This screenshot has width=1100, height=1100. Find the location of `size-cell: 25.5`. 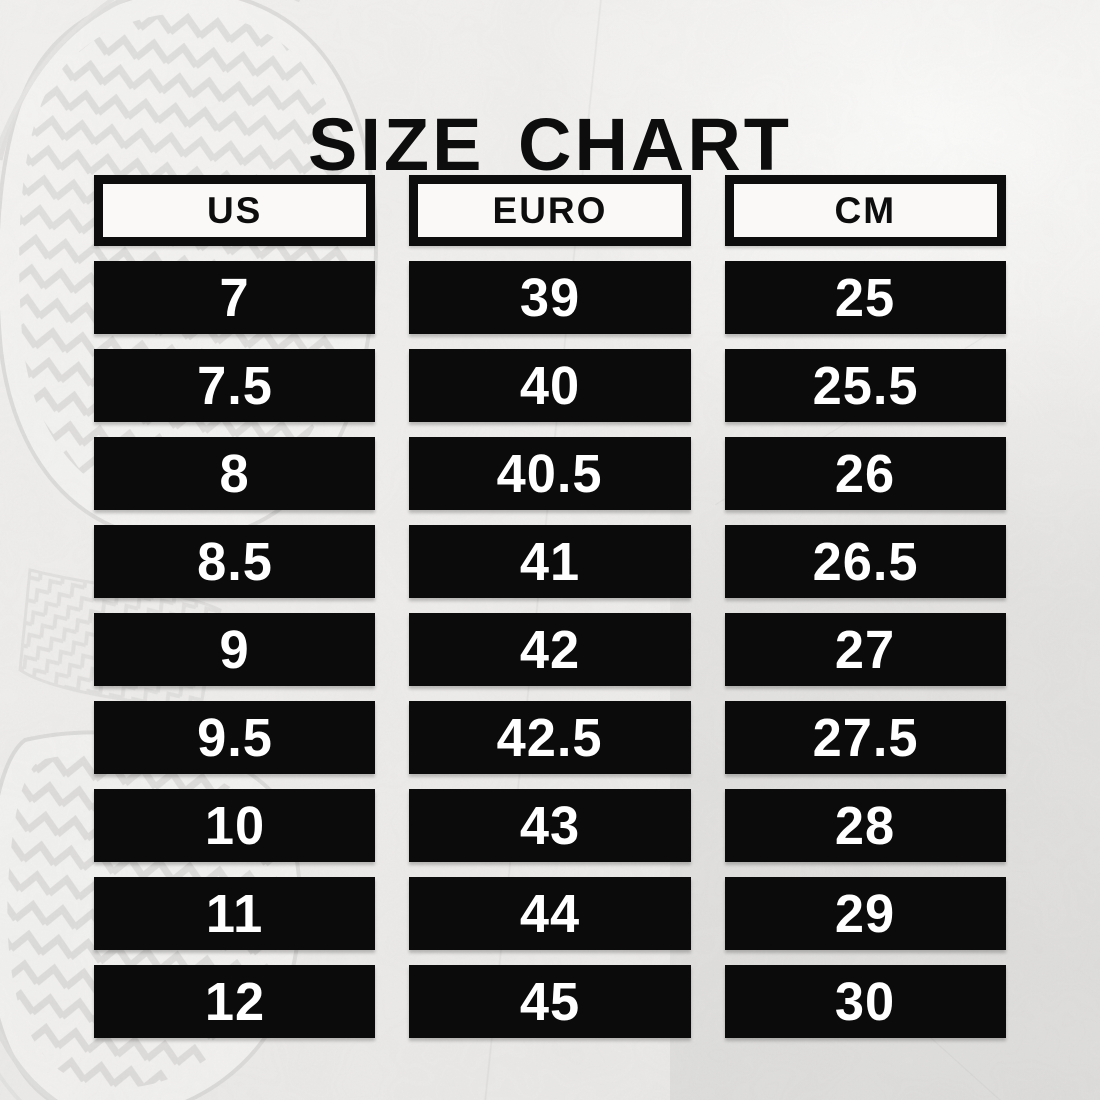

size-cell: 25.5 is located at coordinates (865, 385).